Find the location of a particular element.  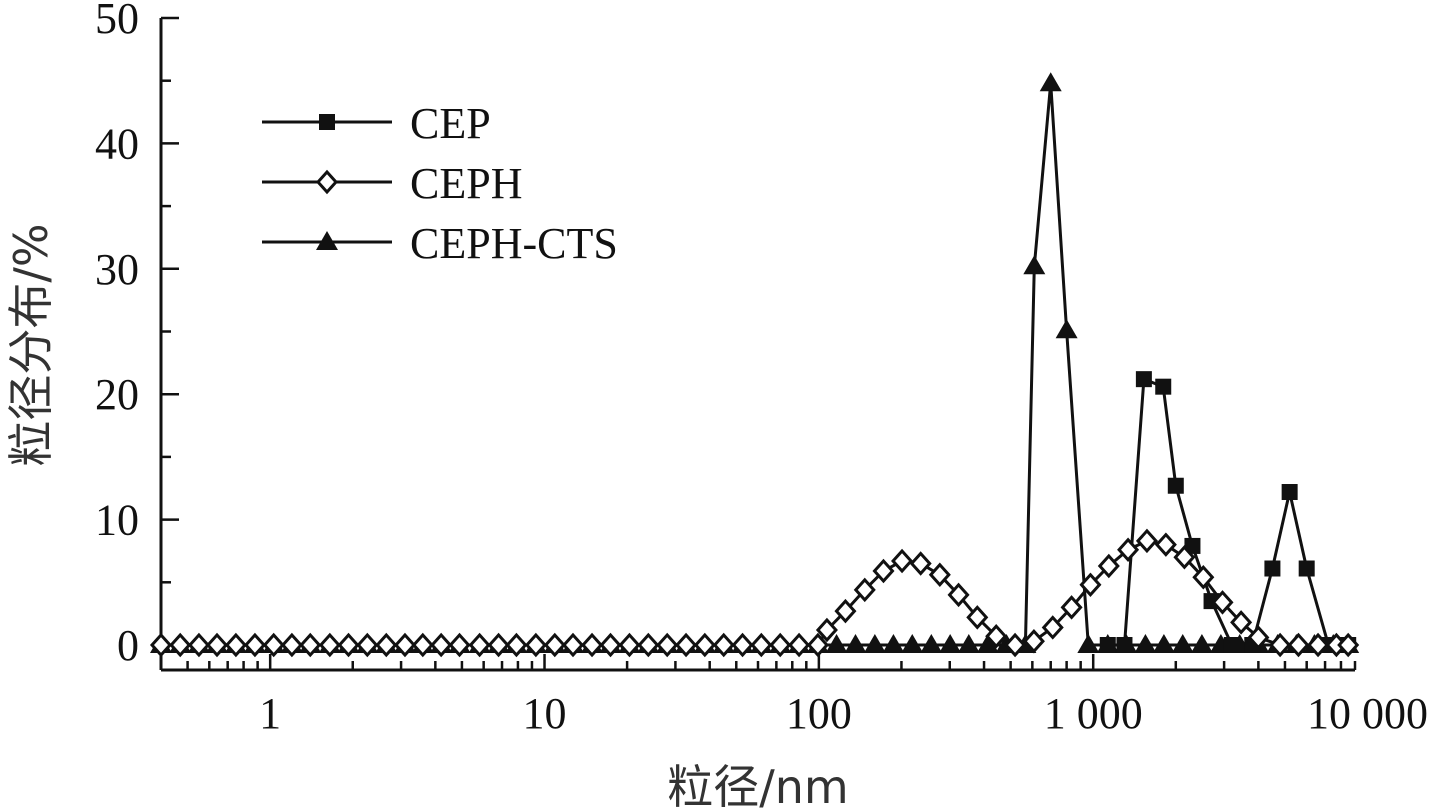

series-ceph is located at coordinates (754, 593).